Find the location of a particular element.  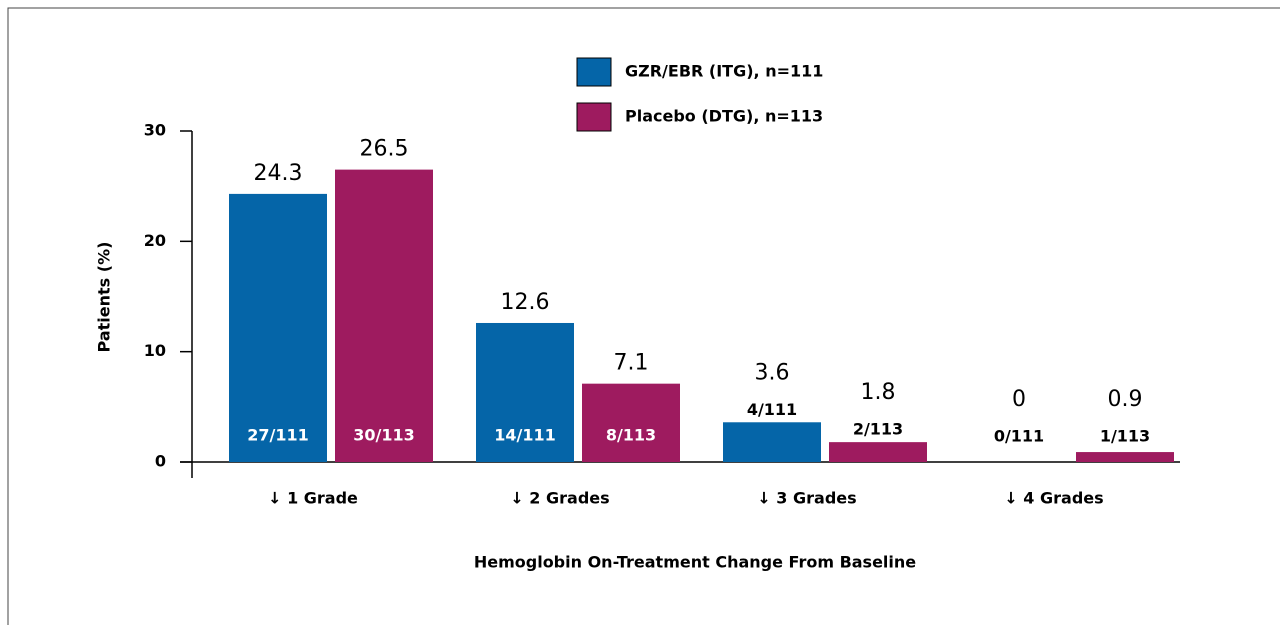

value-label: 1.8 is located at coordinates (878, 392).